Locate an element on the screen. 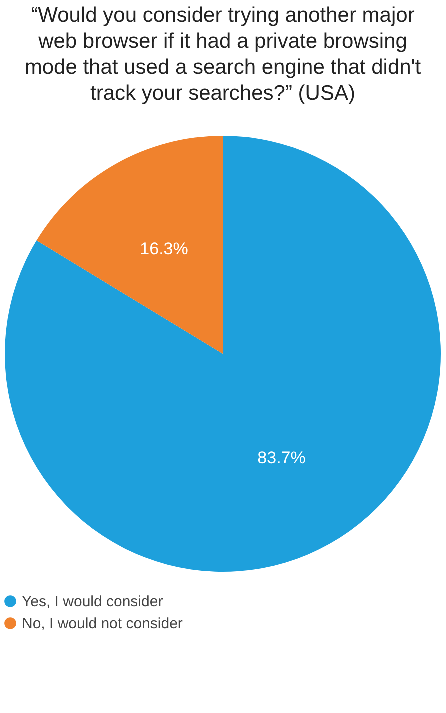  legend-label: Yes, I would consider is located at coordinates (93, 602).